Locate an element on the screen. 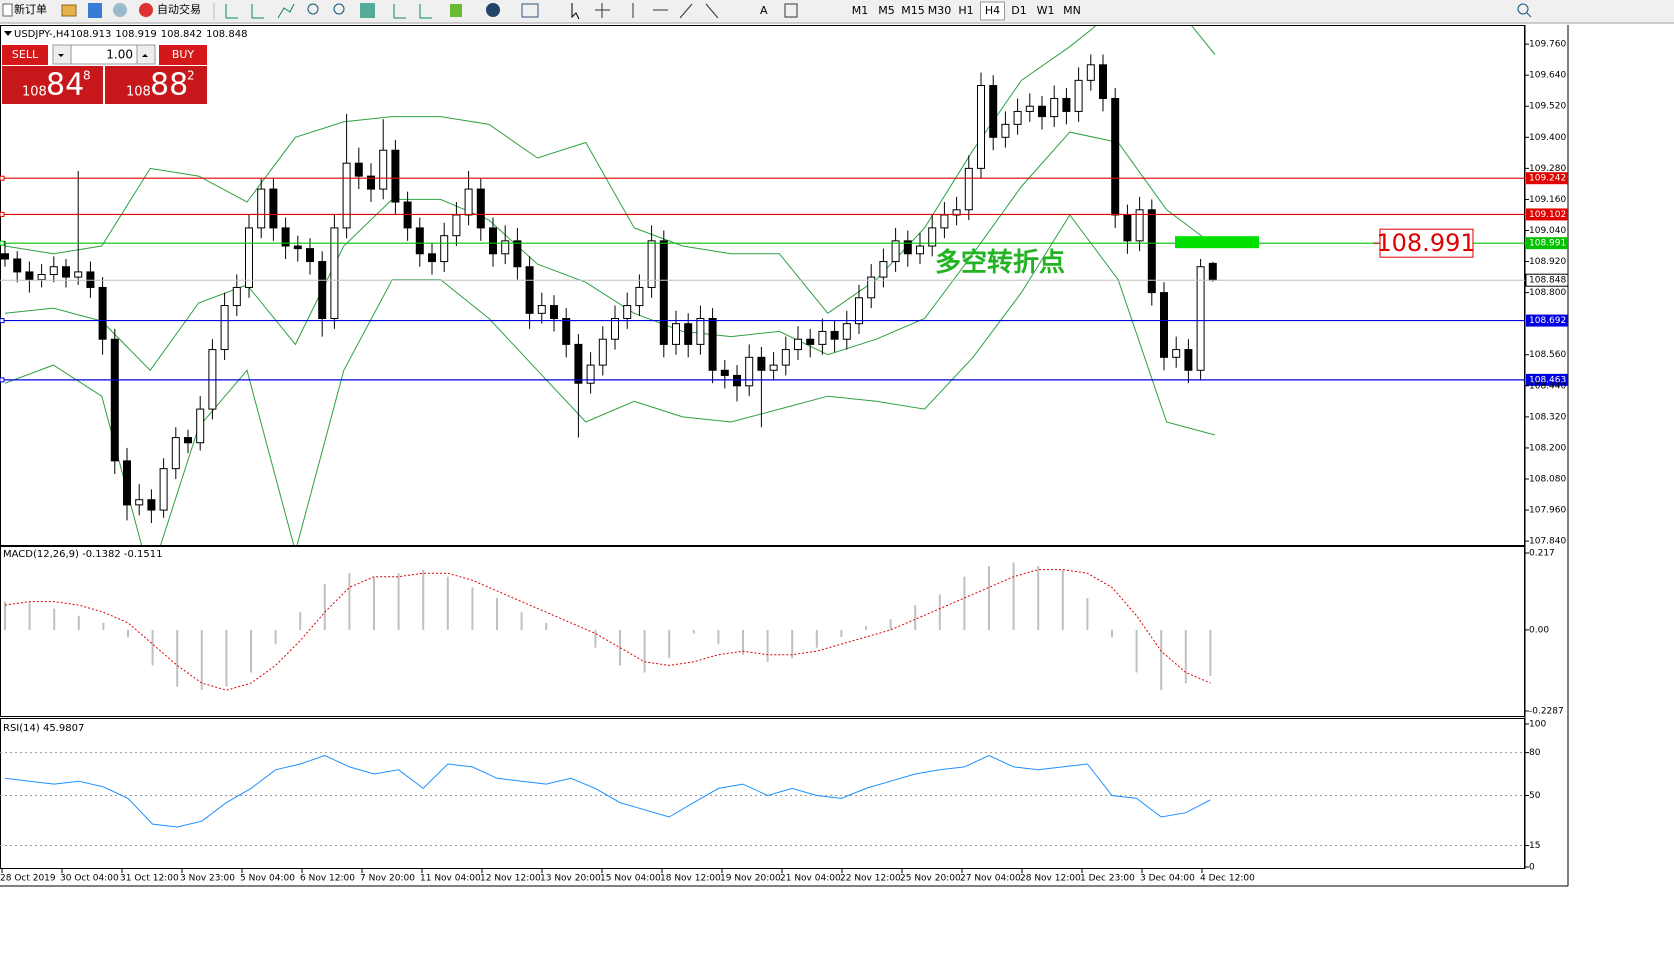  annotation: 多空转折点 is located at coordinates (1000, 262).